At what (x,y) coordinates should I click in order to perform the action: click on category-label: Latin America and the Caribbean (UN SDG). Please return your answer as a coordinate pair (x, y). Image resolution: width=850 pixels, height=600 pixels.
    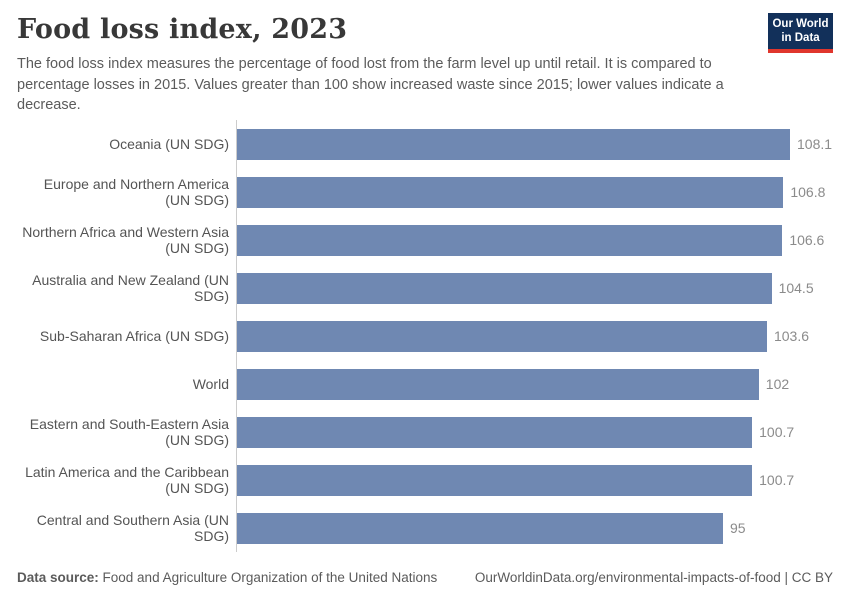
    Looking at the image, I should click on (127, 479).